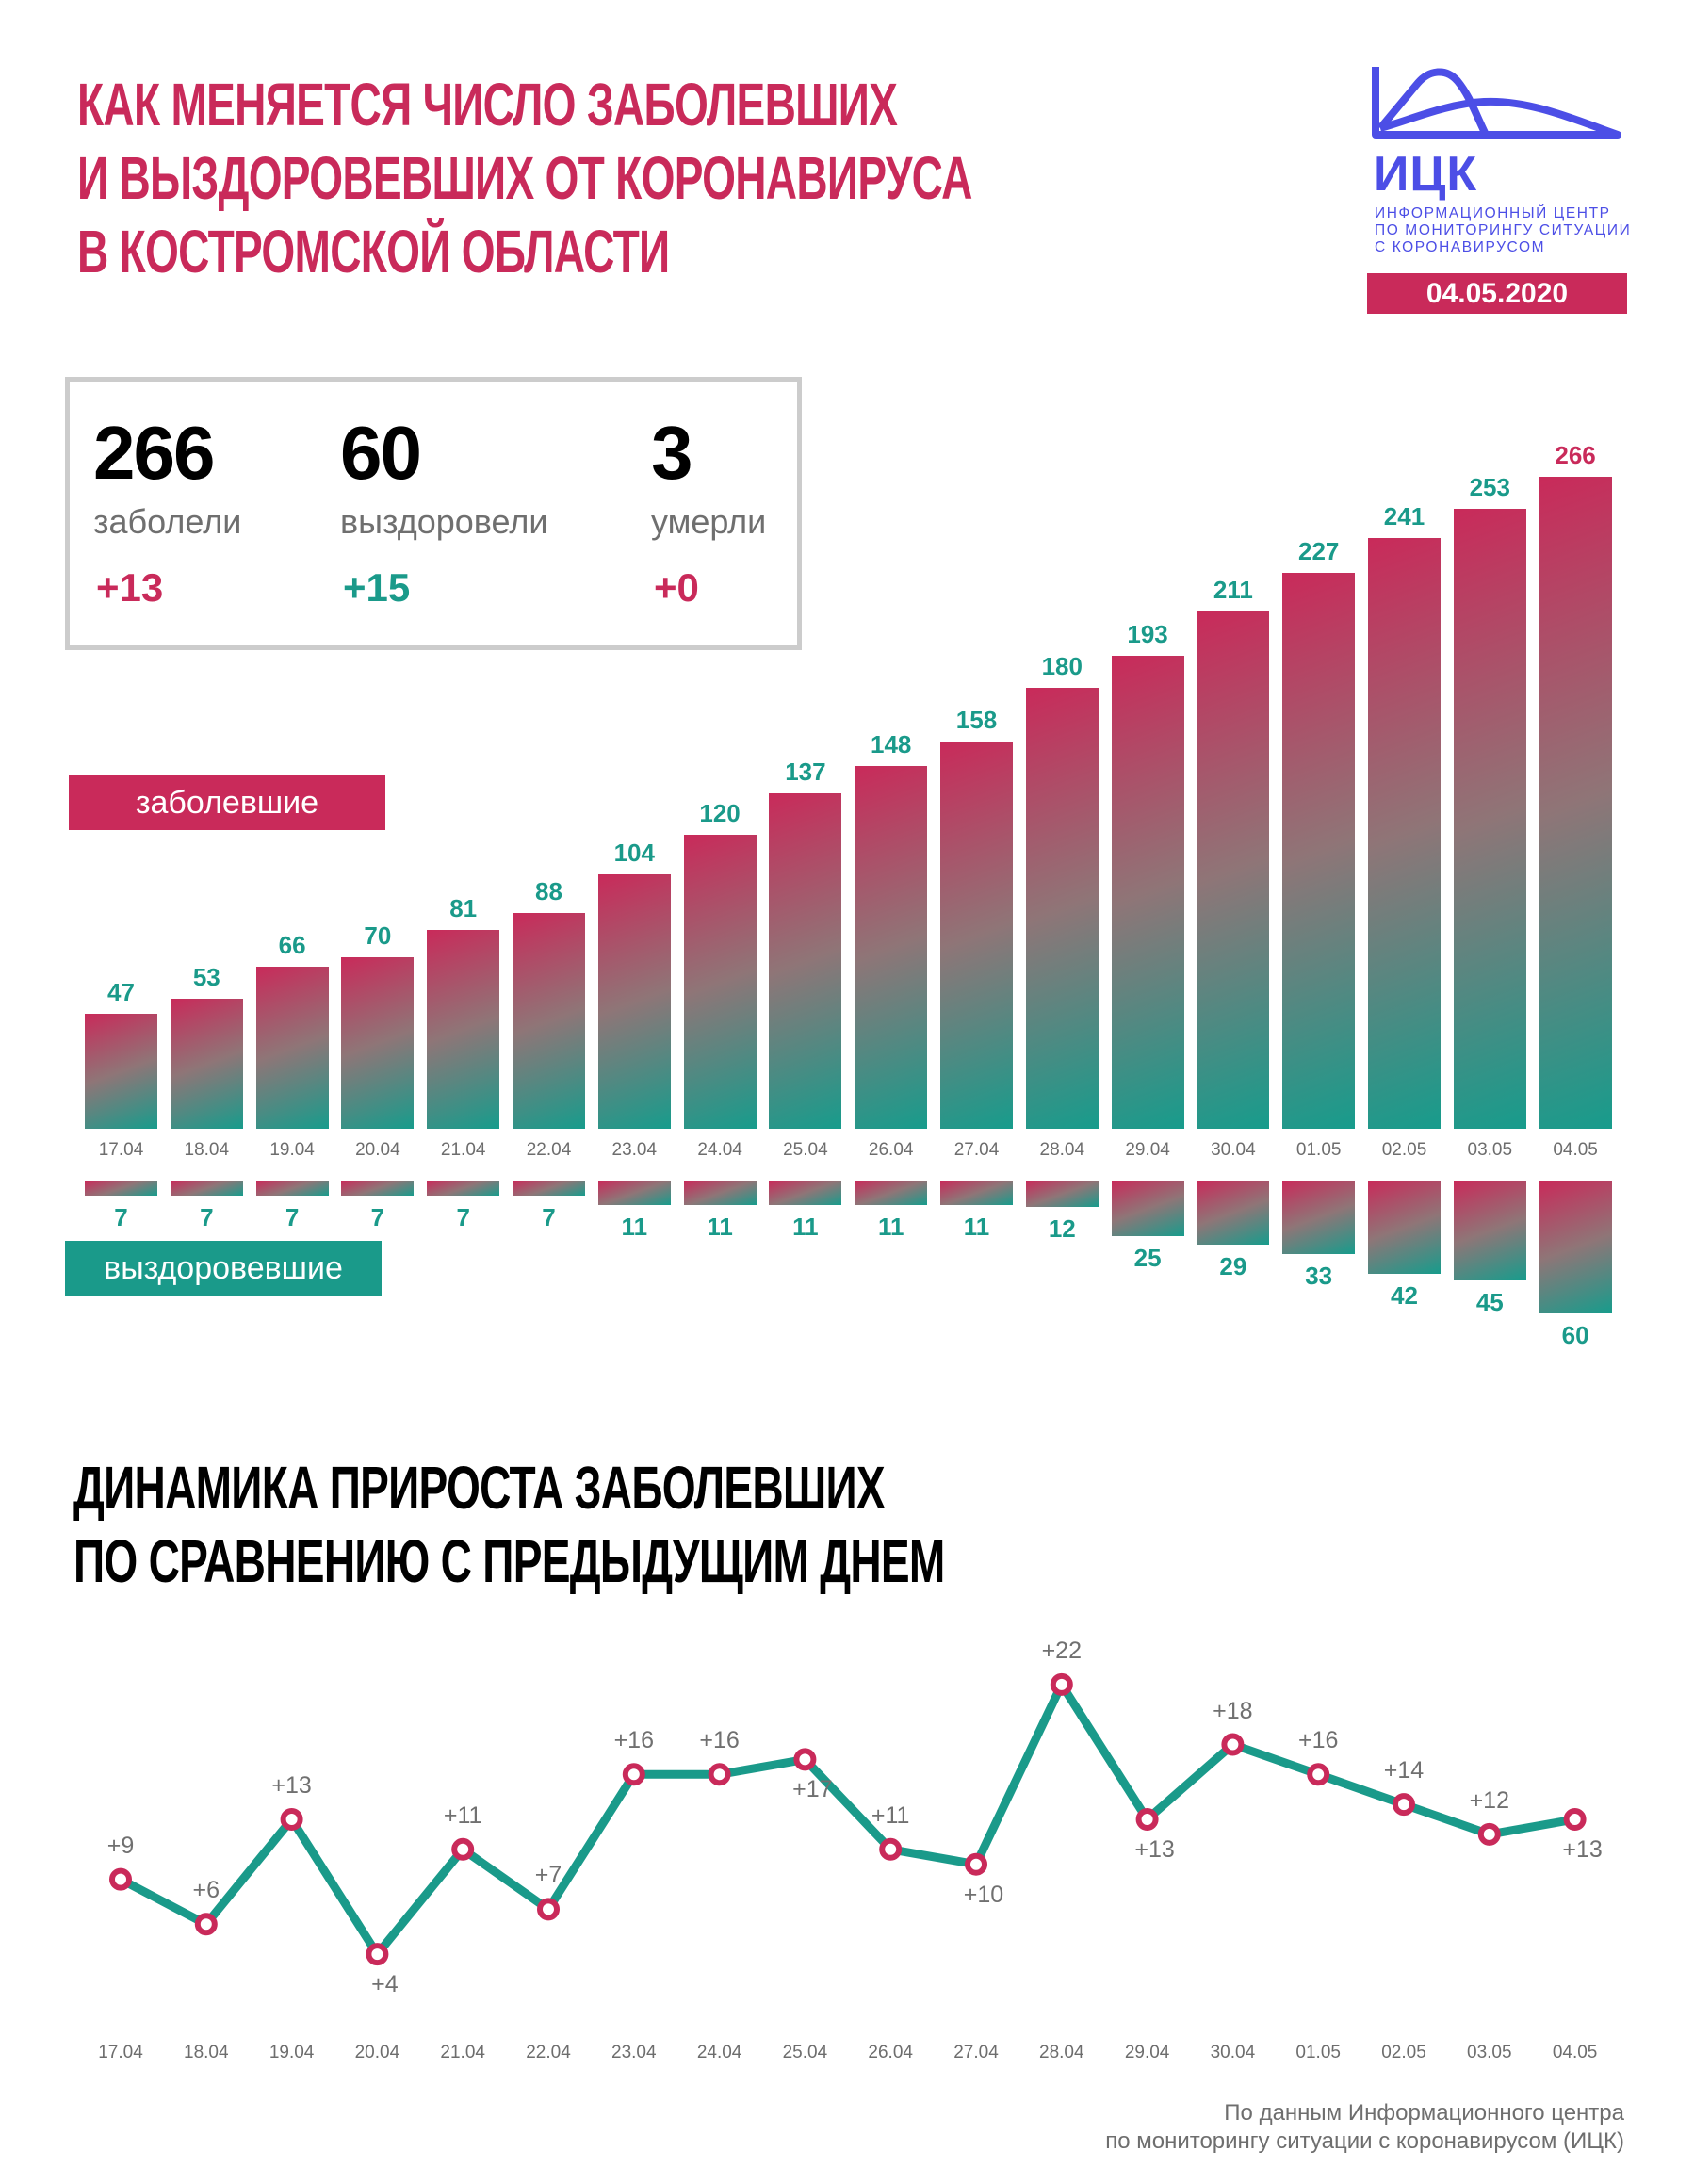 The height and width of the screenshot is (2184, 1694). Describe the element at coordinates (805, 1150) in the screenshot. I see `x-axis-date-label: 25.04` at that location.